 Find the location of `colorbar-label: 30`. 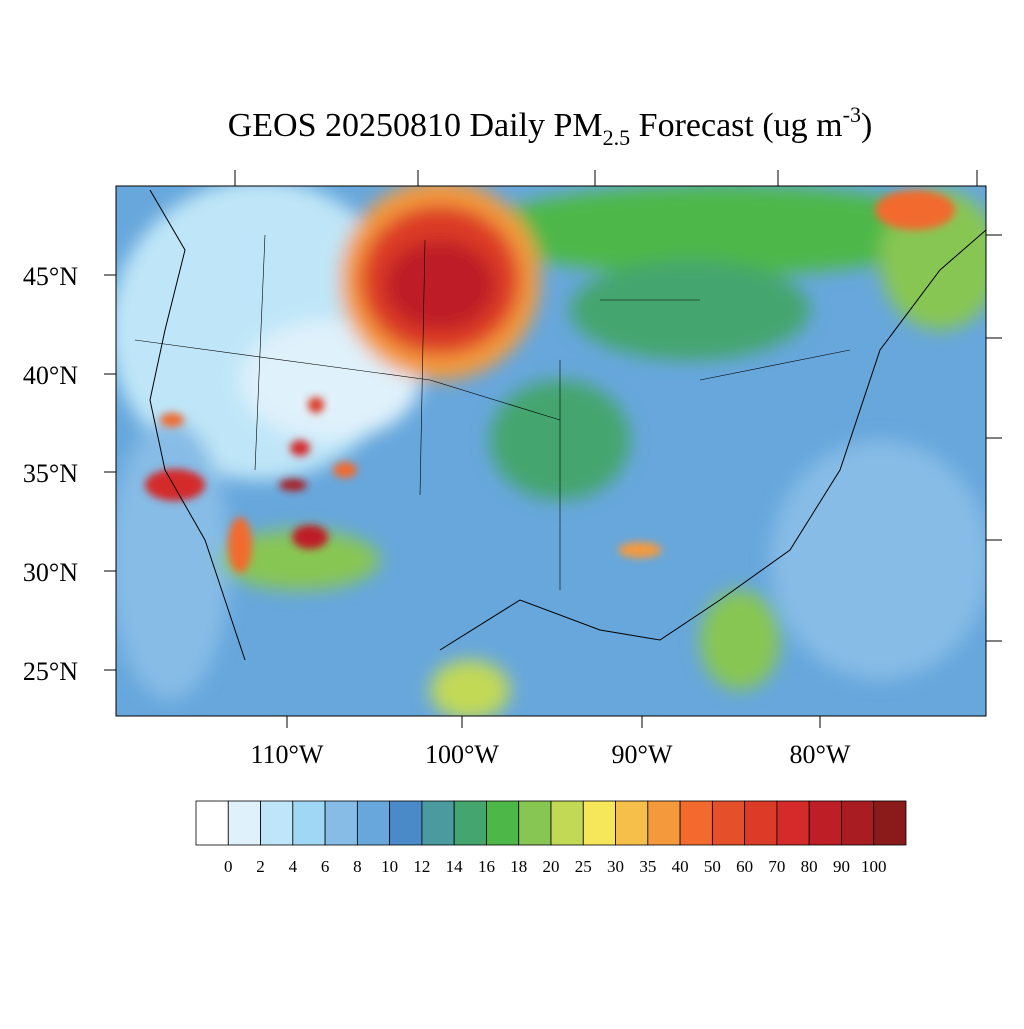

colorbar-label: 30 is located at coordinates (615, 866).